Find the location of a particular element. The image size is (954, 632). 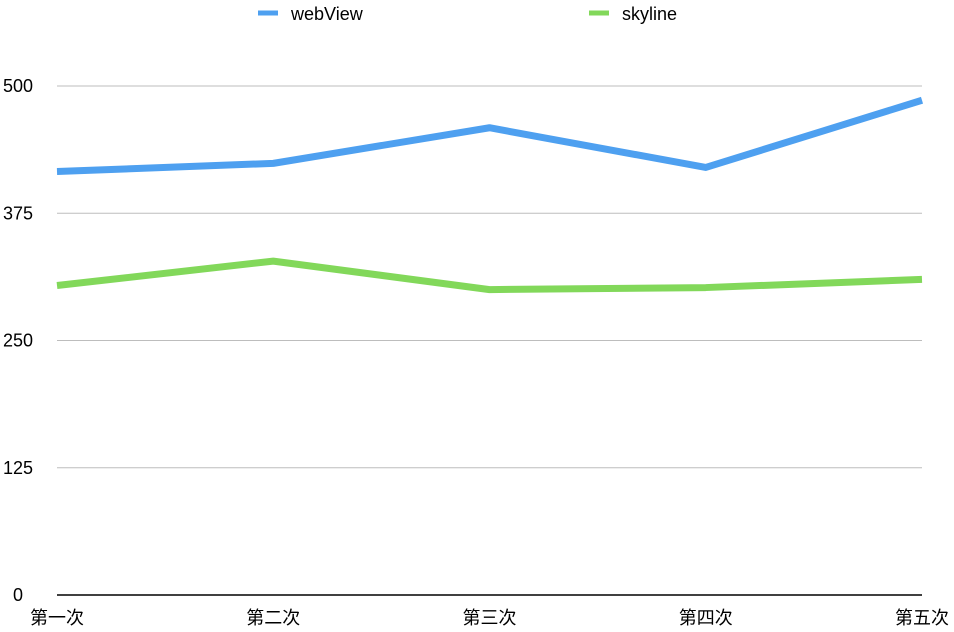

series-line-webView is located at coordinates (490, 136).